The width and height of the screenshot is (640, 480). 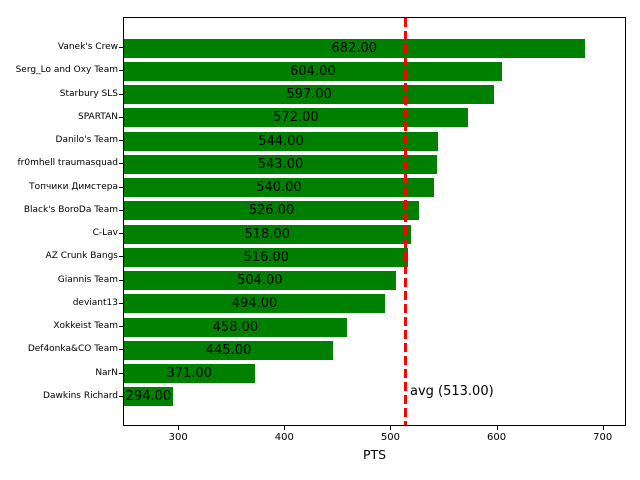 I want to click on bar-value-label: 504.00, so click(x=260, y=281).